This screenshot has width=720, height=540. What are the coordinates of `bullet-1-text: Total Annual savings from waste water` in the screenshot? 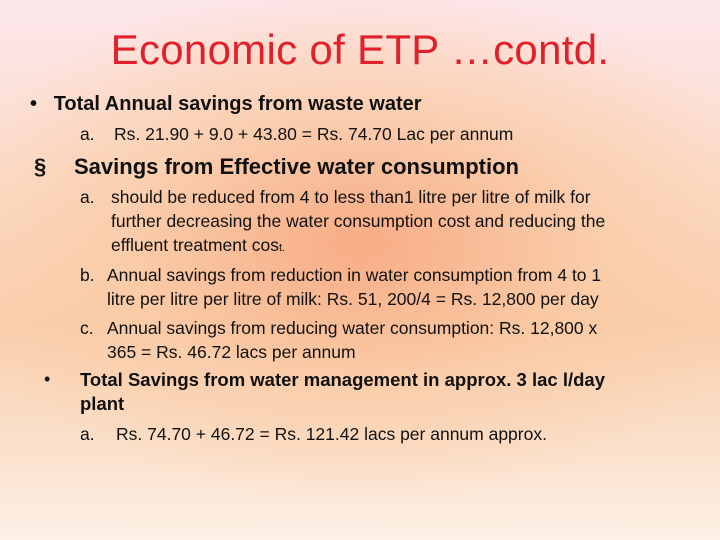 It's located at (237, 104).